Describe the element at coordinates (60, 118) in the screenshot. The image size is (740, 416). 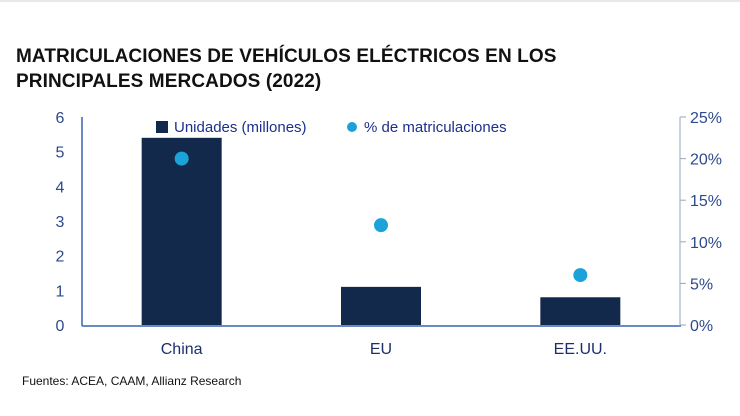
I see `left-tick-label: 6` at that location.